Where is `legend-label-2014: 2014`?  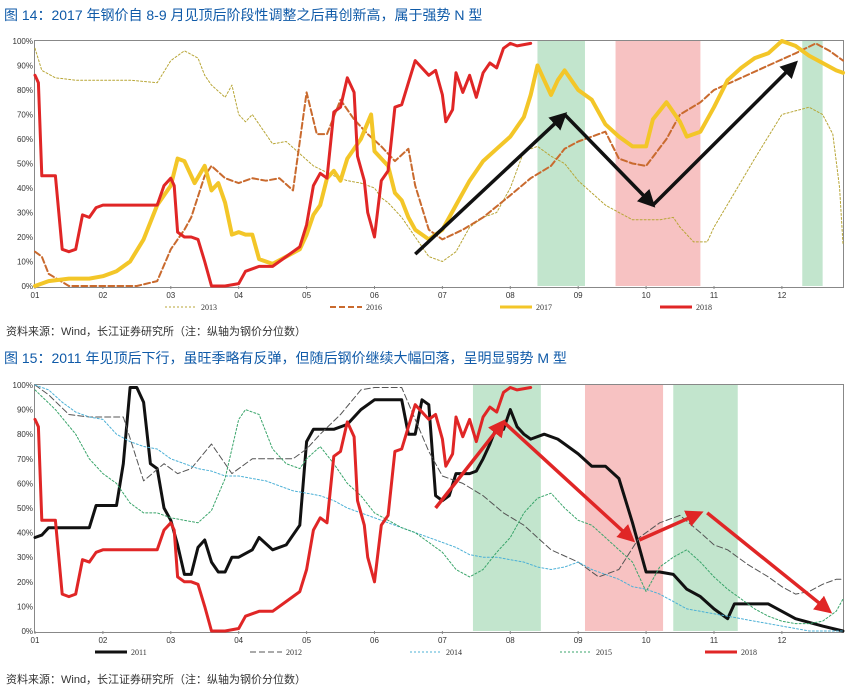
legend-label-2014: 2014 is located at coordinates (454, 652).